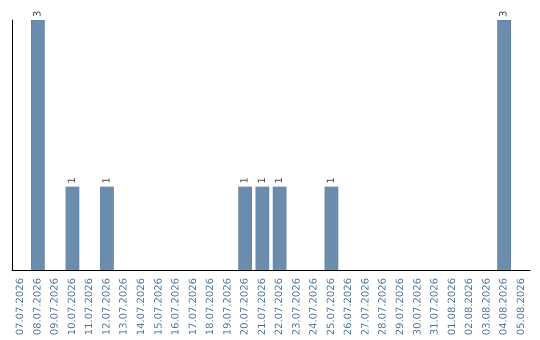  I want to click on x-tick-label: 05.08.2026, so click(521, 307).